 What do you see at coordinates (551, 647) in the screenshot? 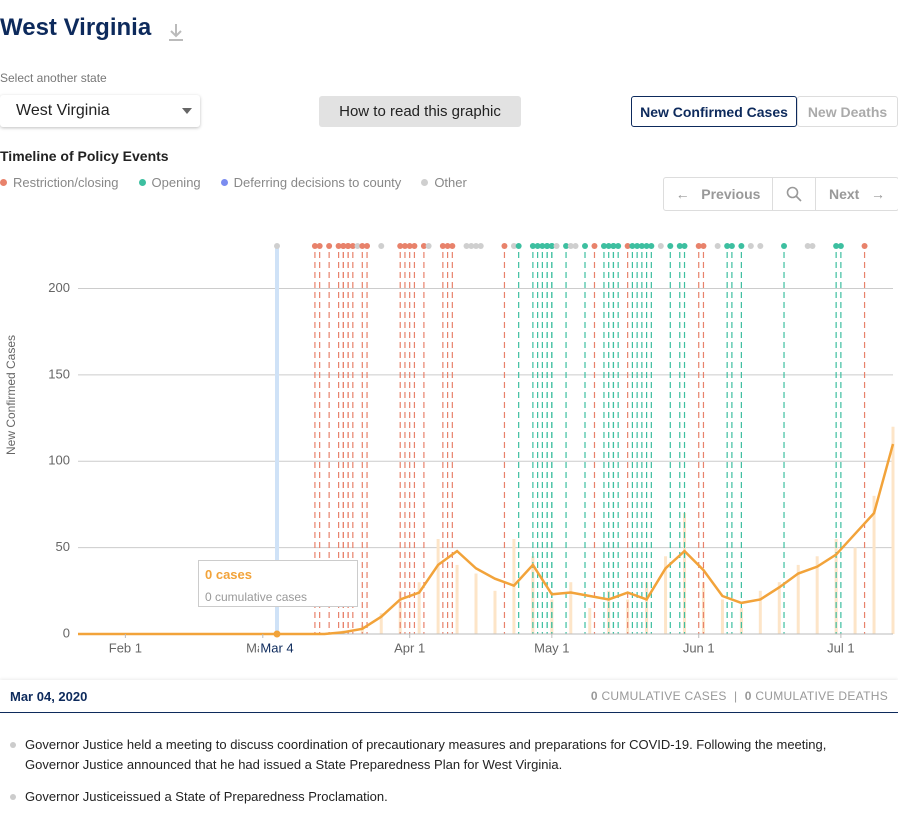
I see `x-tick-label: May 1` at bounding box center [551, 647].